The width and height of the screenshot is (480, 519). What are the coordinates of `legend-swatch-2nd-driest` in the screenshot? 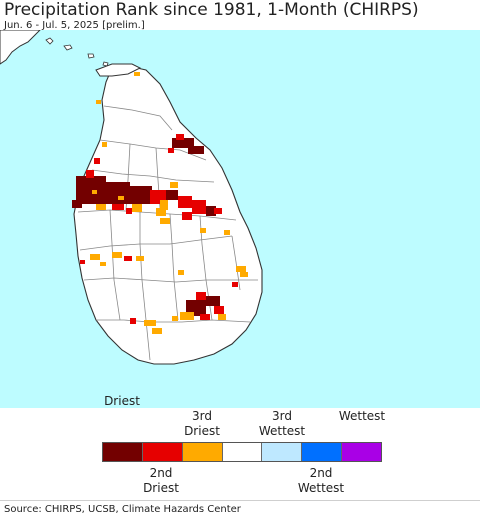 It's located at (162, 452).